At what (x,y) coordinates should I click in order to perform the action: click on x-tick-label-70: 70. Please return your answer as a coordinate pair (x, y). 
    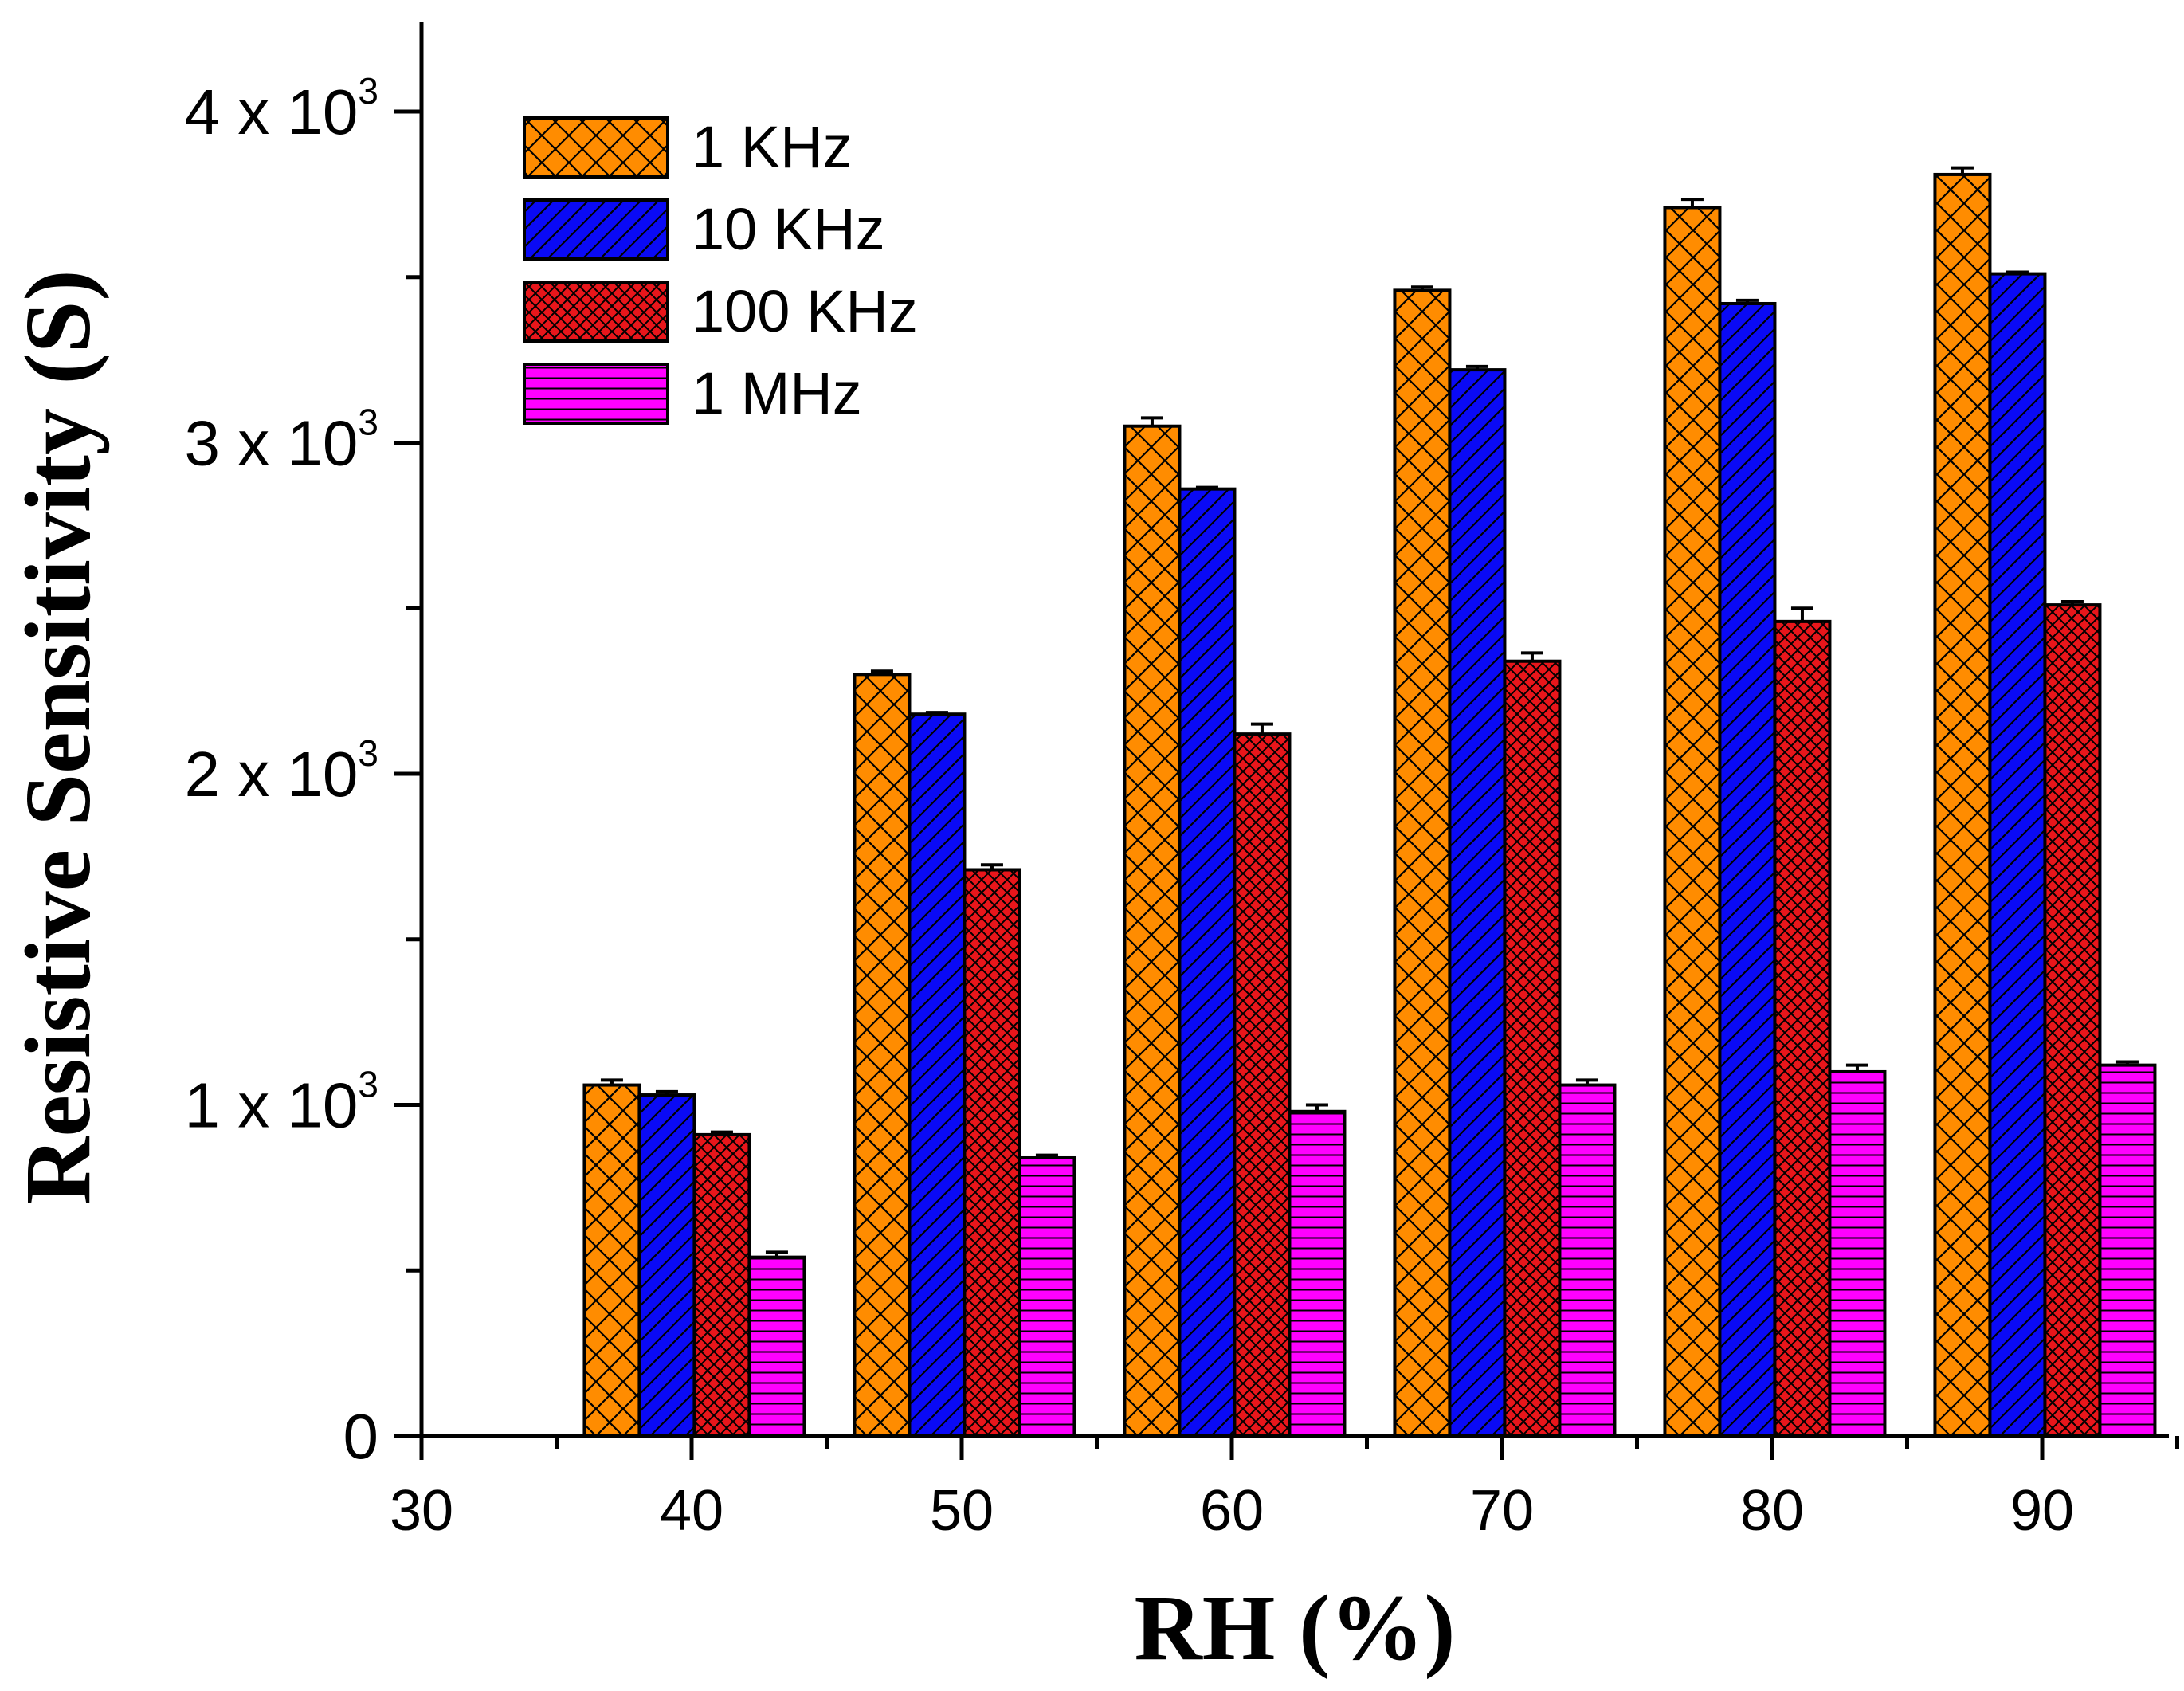
    Looking at the image, I should click on (1502, 1511).